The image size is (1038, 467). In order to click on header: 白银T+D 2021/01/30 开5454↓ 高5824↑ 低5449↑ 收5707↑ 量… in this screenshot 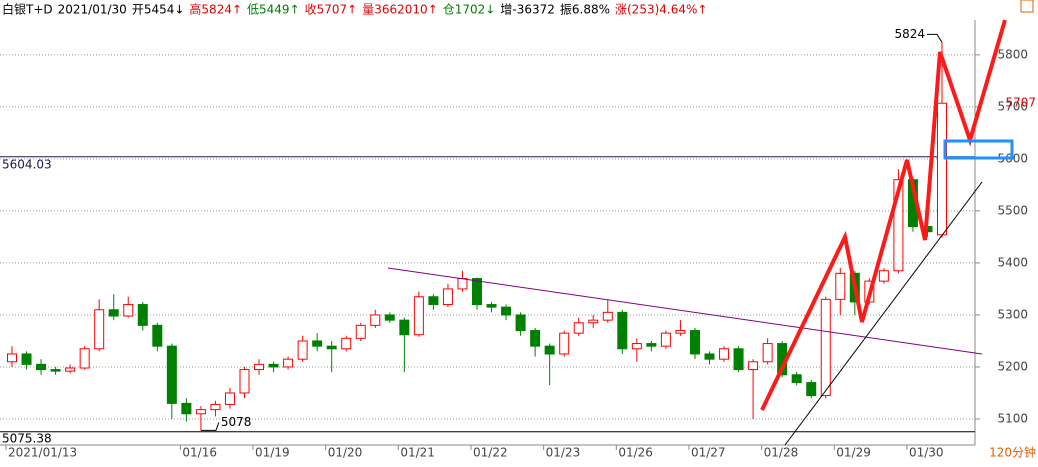, I will do `click(354, 9)`.